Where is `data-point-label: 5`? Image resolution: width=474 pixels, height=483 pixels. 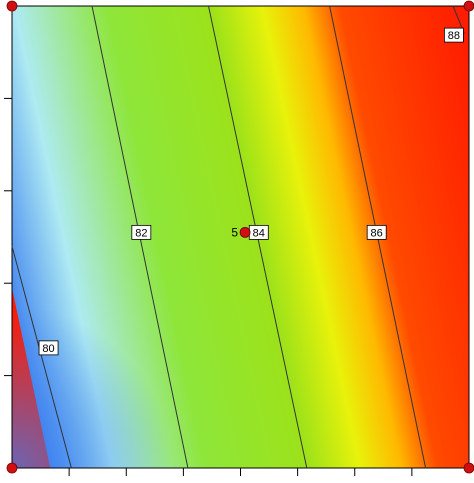
data-point-label: 5 is located at coordinates (234, 232).